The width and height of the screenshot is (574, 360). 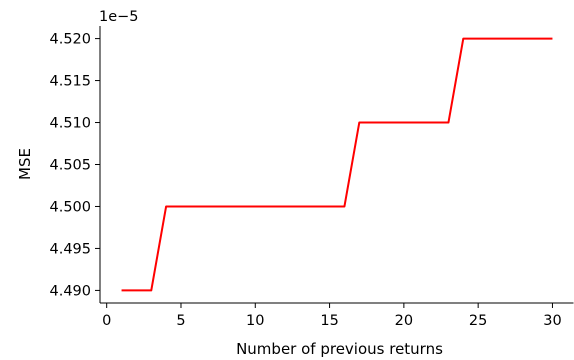 I want to click on y-axis-label: MSE, so click(x=25, y=164).